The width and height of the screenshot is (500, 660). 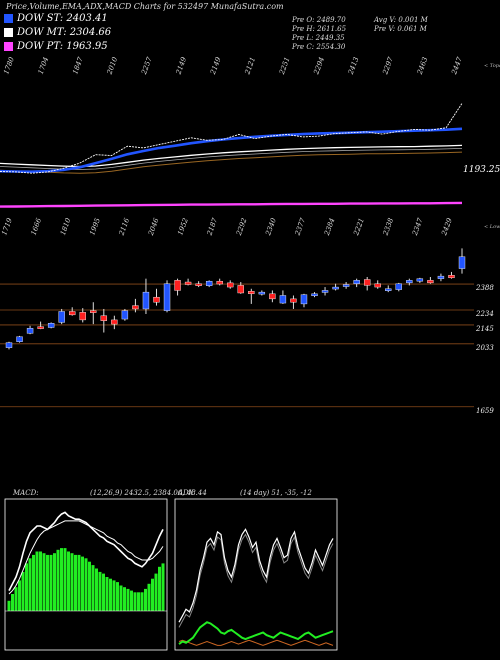 What do you see at coordinates (354, 65) in the screenshot?
I see `ema-top-label: 2413` at bounding box center [354, 65].